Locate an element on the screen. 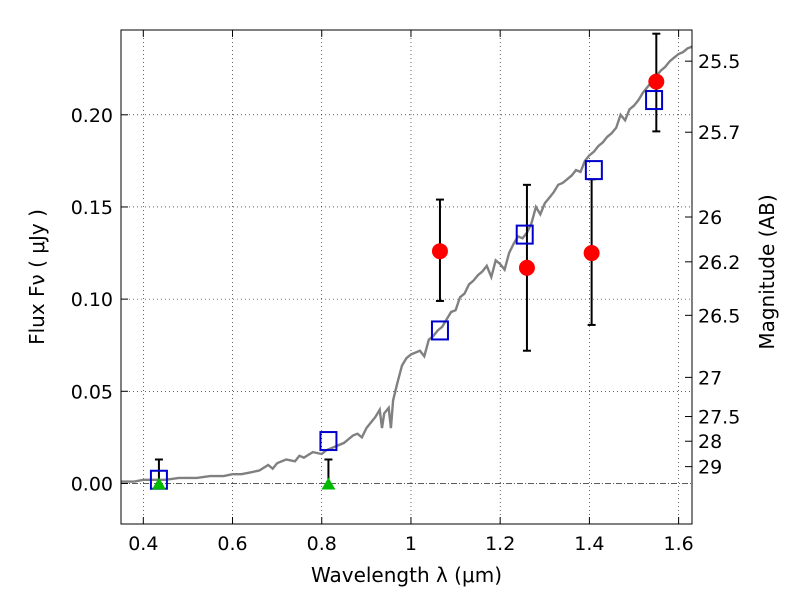  y-tick-label: 0.05 is located at coordinates (92, 392).